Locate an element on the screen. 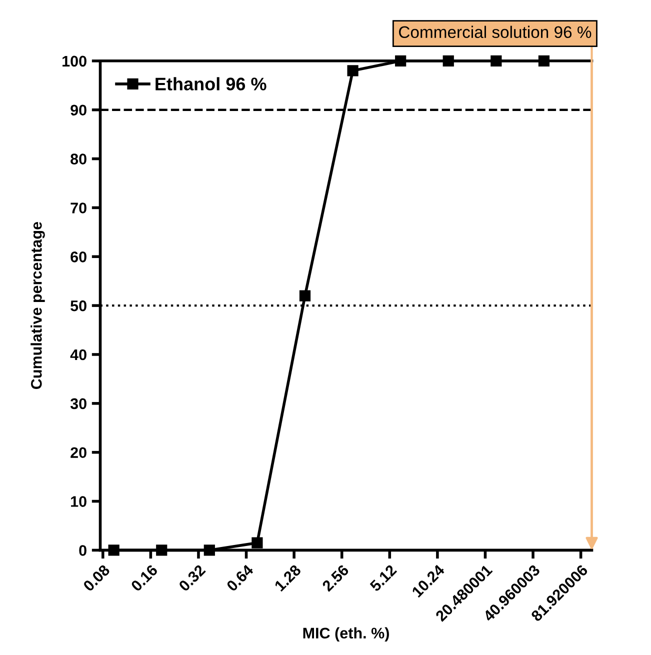 The height and width of the screenshot is (655, 651). y-axis-title: Cumulative percentage is located at coordinates (37, 305).